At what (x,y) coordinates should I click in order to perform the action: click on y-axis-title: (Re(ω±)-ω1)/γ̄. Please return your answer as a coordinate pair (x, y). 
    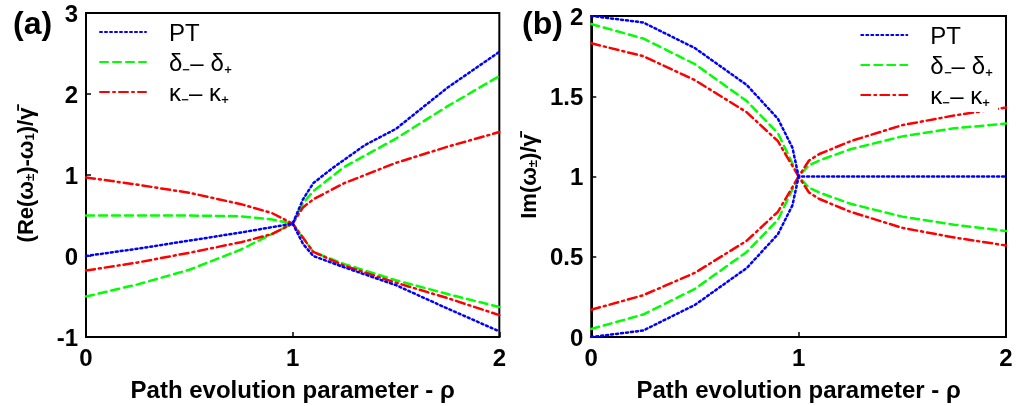
    Looking at the image, I should click on (25, 173).